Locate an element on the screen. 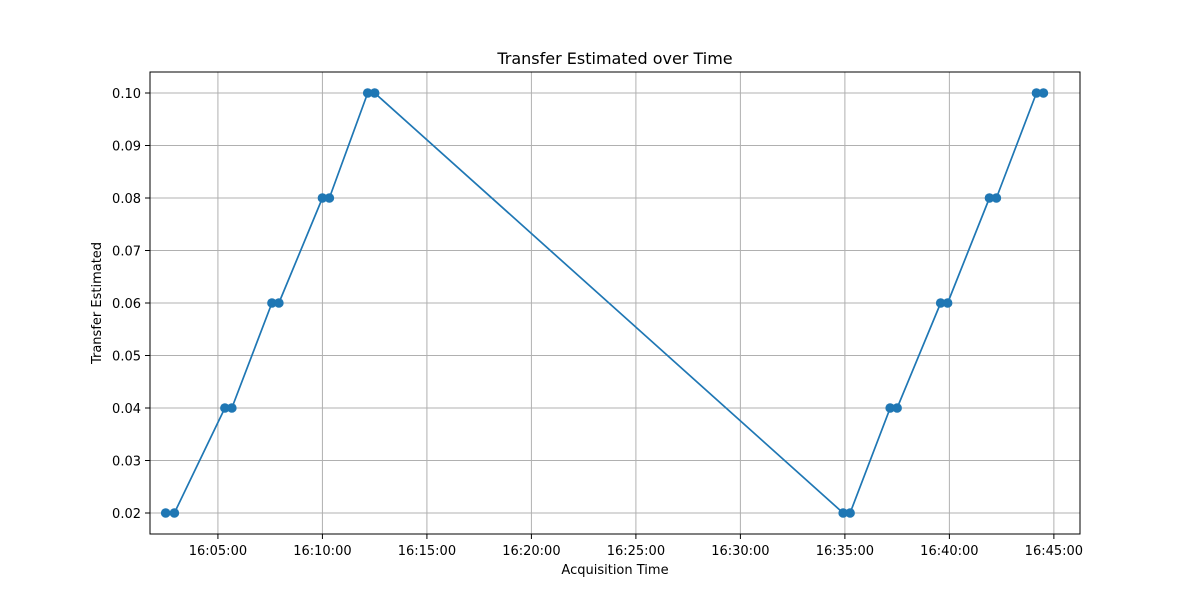 Image resolution: width=1200 pixels, height=600 pixels. x-tick-label: 16:20:00 is located at coordinates (531, 551).